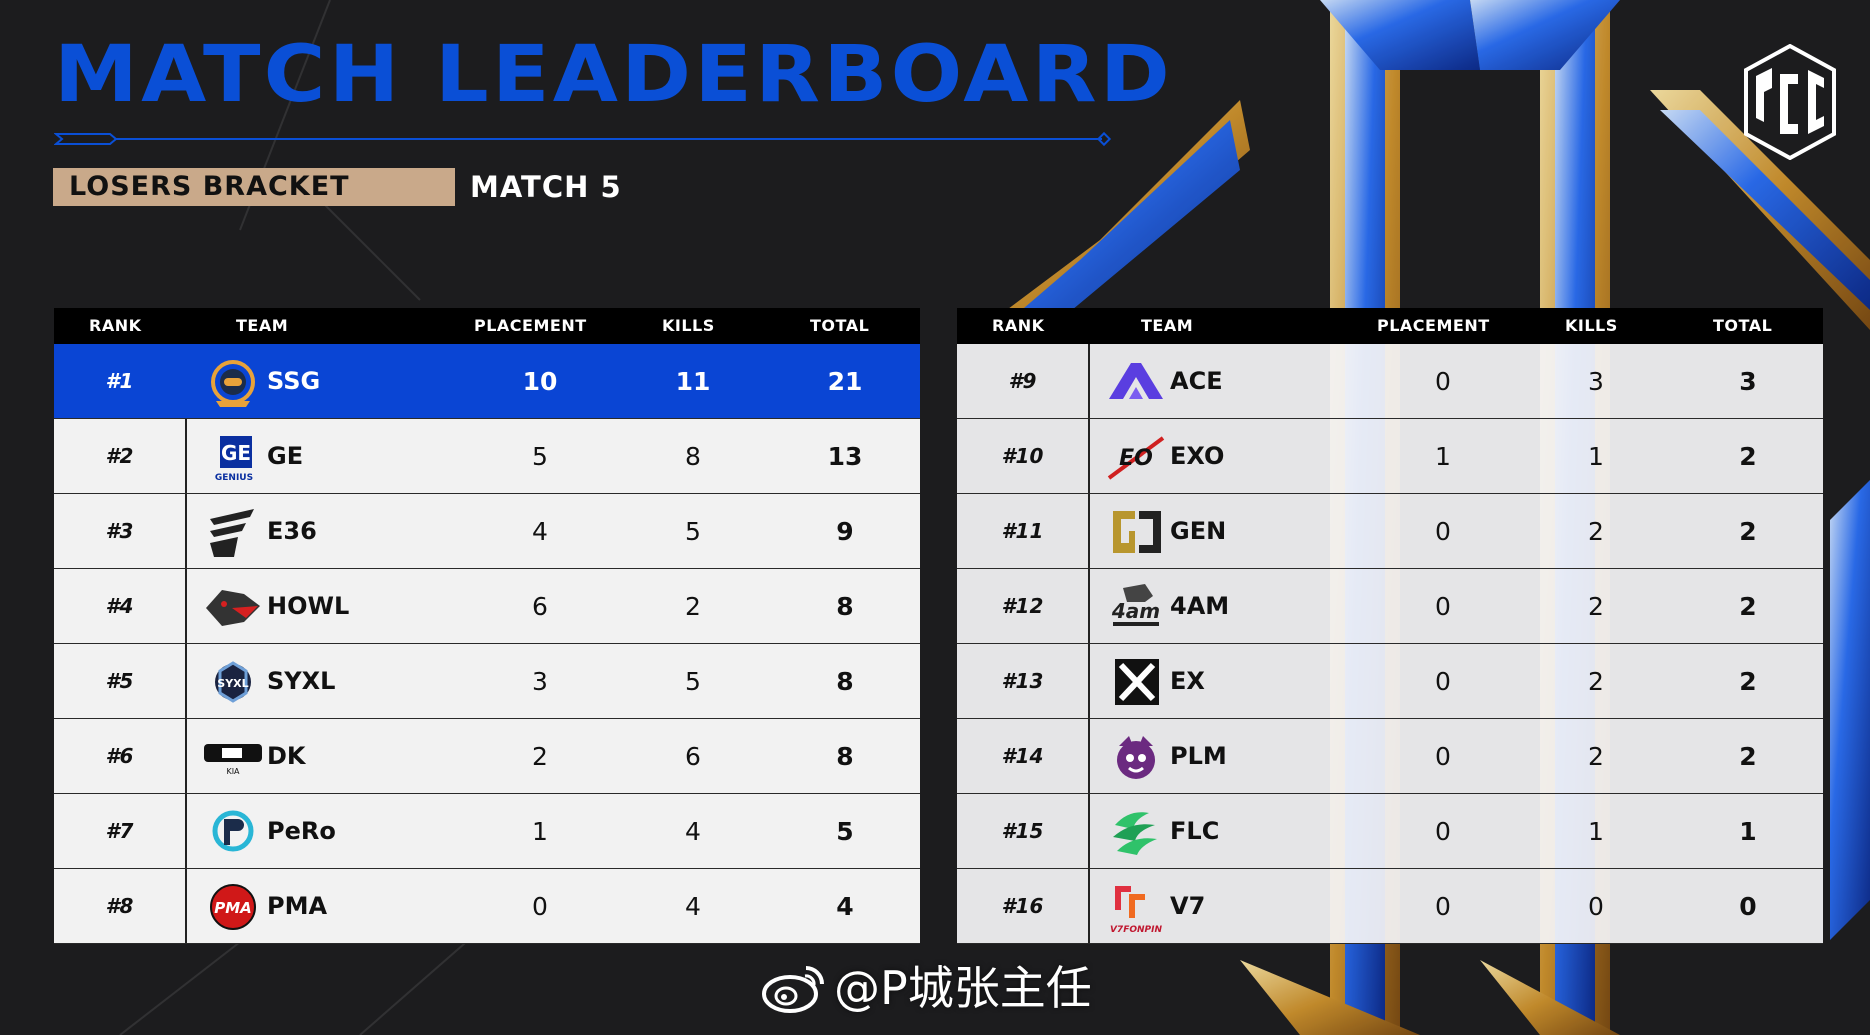 Image resolution: width=1870 pixels, height=1035 pixels. I want to click on bracket-tag: LOSERS BRACKET, so click(254, 187).